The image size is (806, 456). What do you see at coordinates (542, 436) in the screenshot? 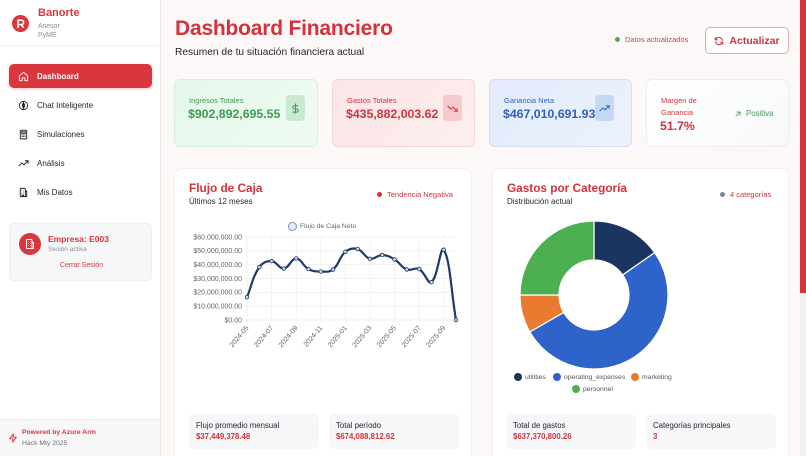
I see `total-expenses-value: $637,370,800.26` at bounding box center [542, 436].